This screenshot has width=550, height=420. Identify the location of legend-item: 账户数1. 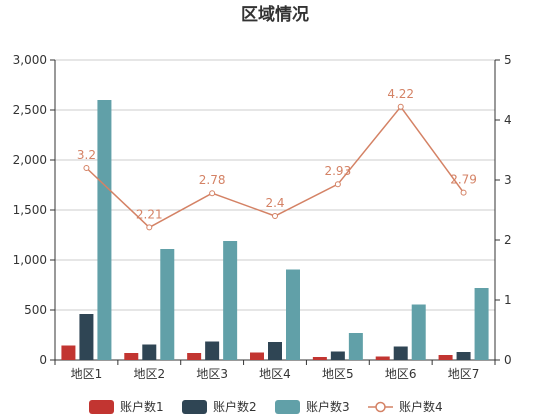
(126, 406).